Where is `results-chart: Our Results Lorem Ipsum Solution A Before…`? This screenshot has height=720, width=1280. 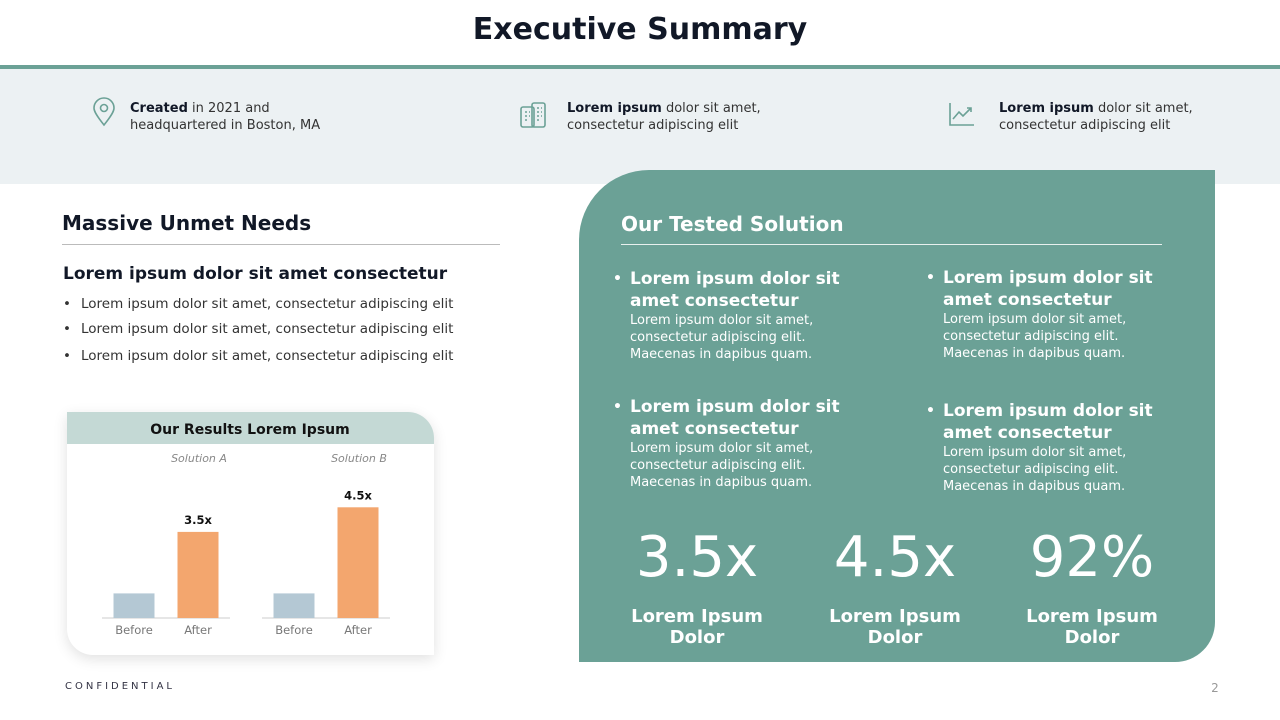 results-chart: Our Results Lorem Ipsum Solution A Before… is located at coordinates (250, 524).